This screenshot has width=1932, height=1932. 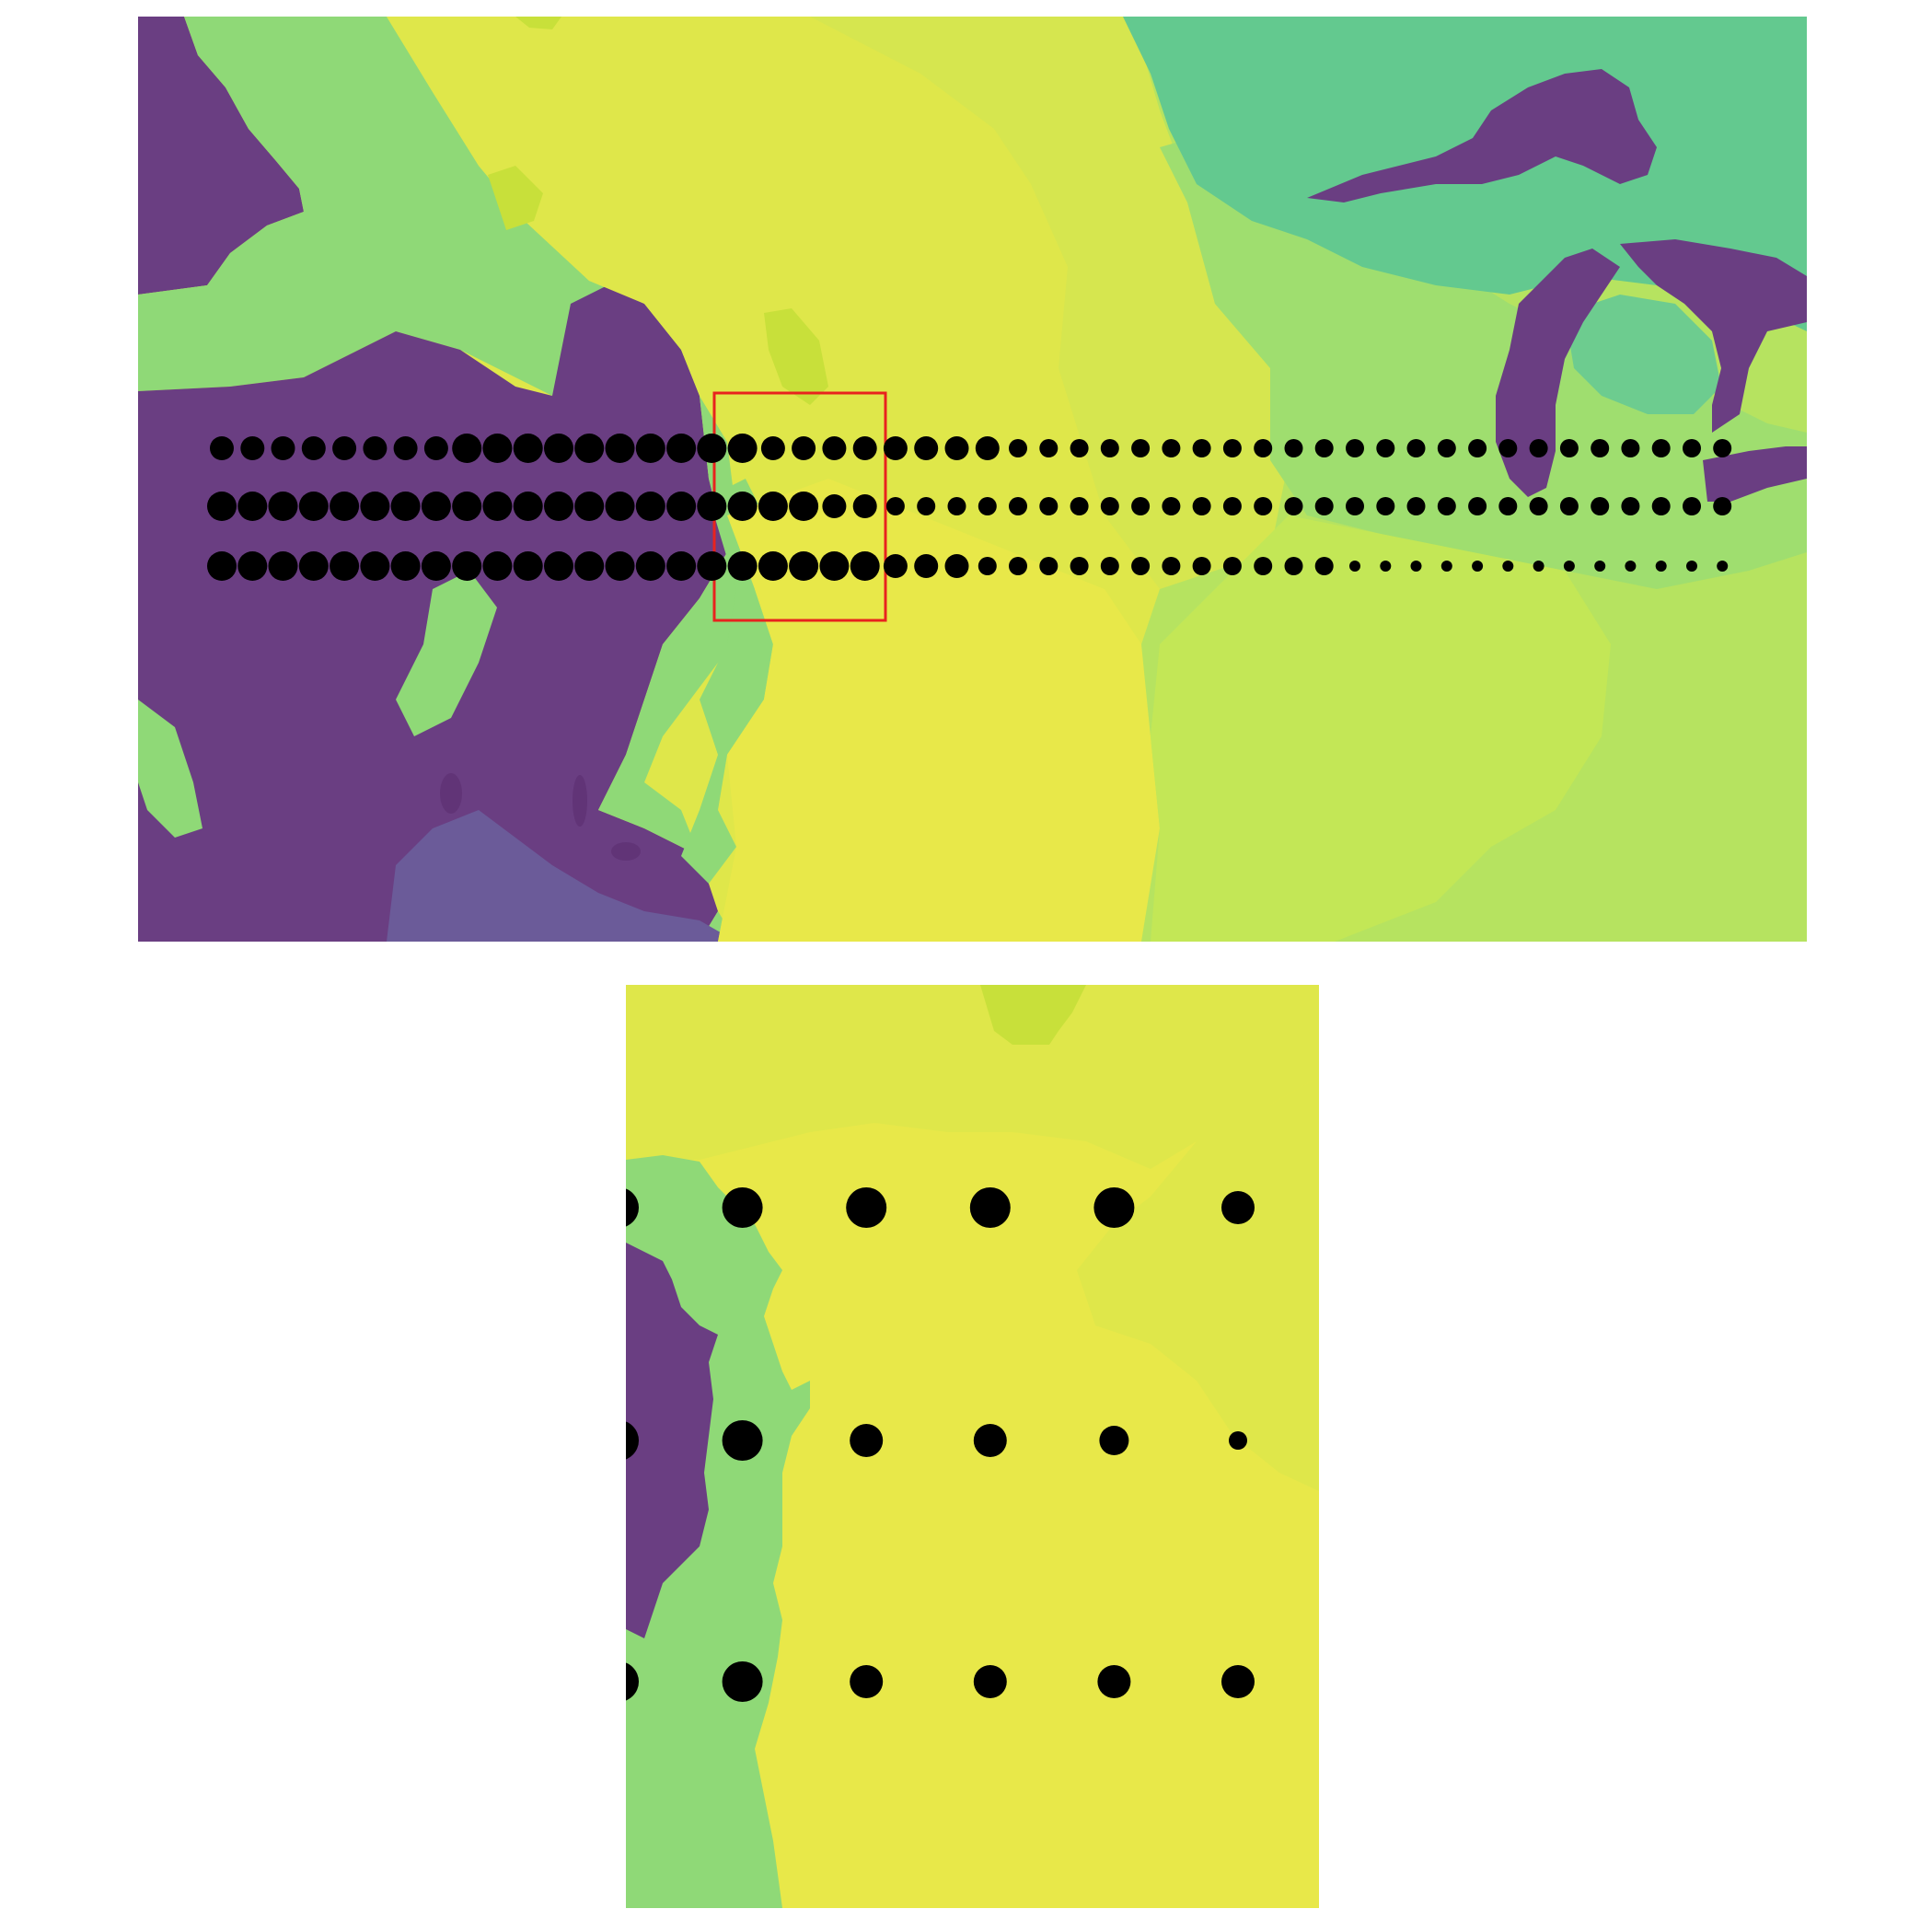 I want to click on lake-huron, so click(x=1714, y=336).